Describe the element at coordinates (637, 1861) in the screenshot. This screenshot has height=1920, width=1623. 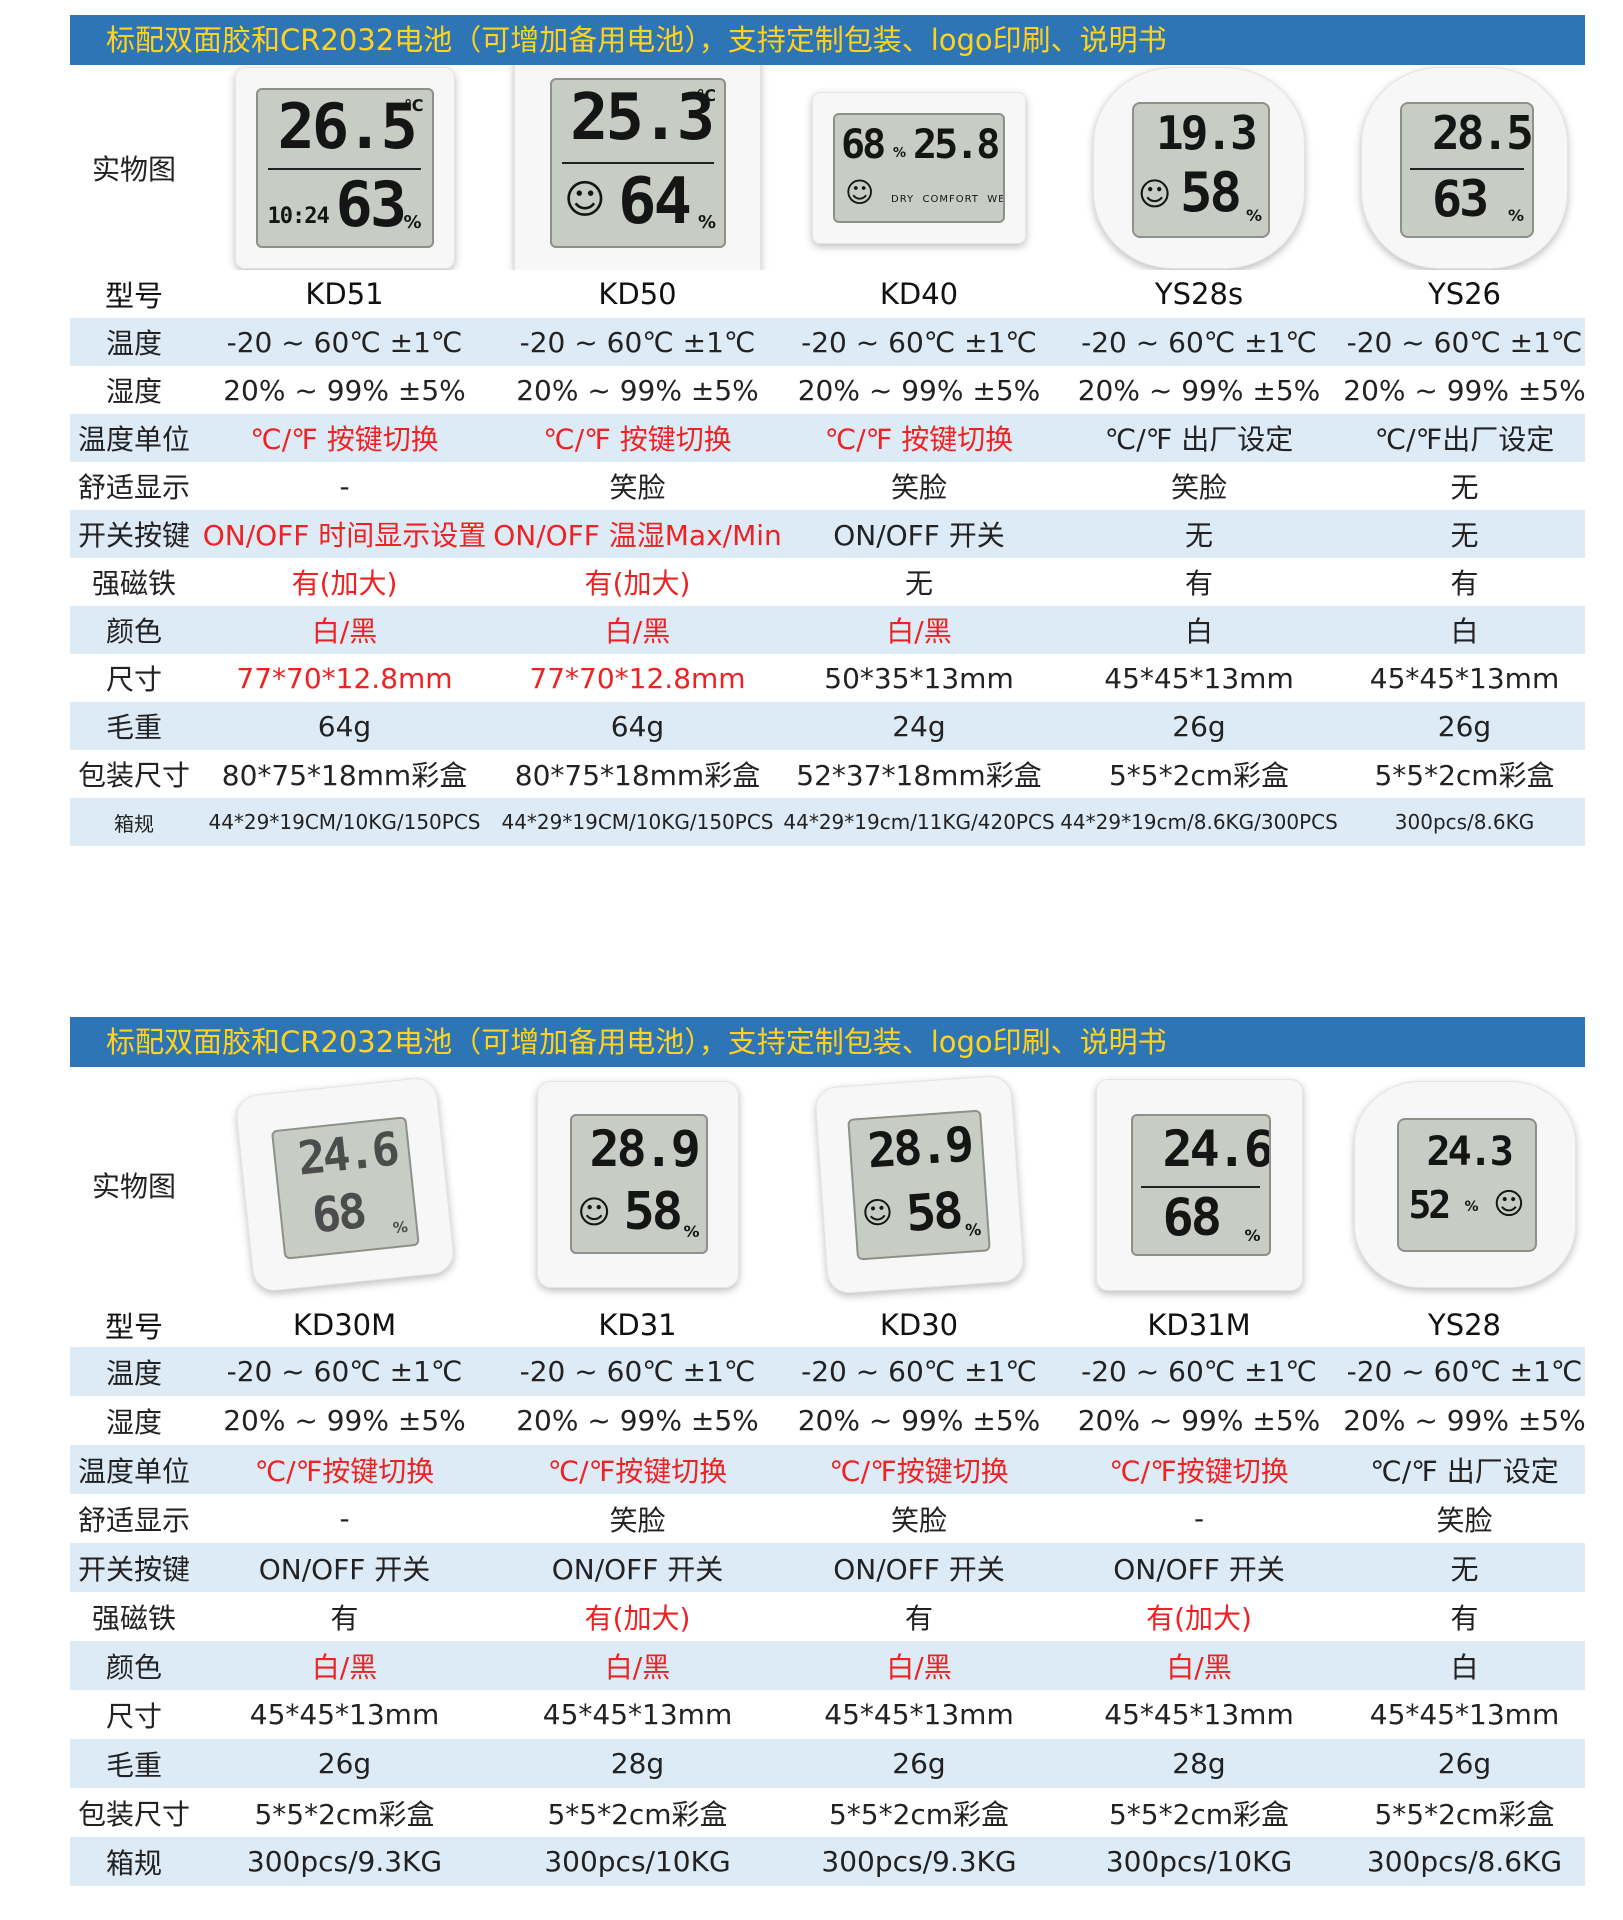
I see `spec-value: 300pcs/10KG` at that location.